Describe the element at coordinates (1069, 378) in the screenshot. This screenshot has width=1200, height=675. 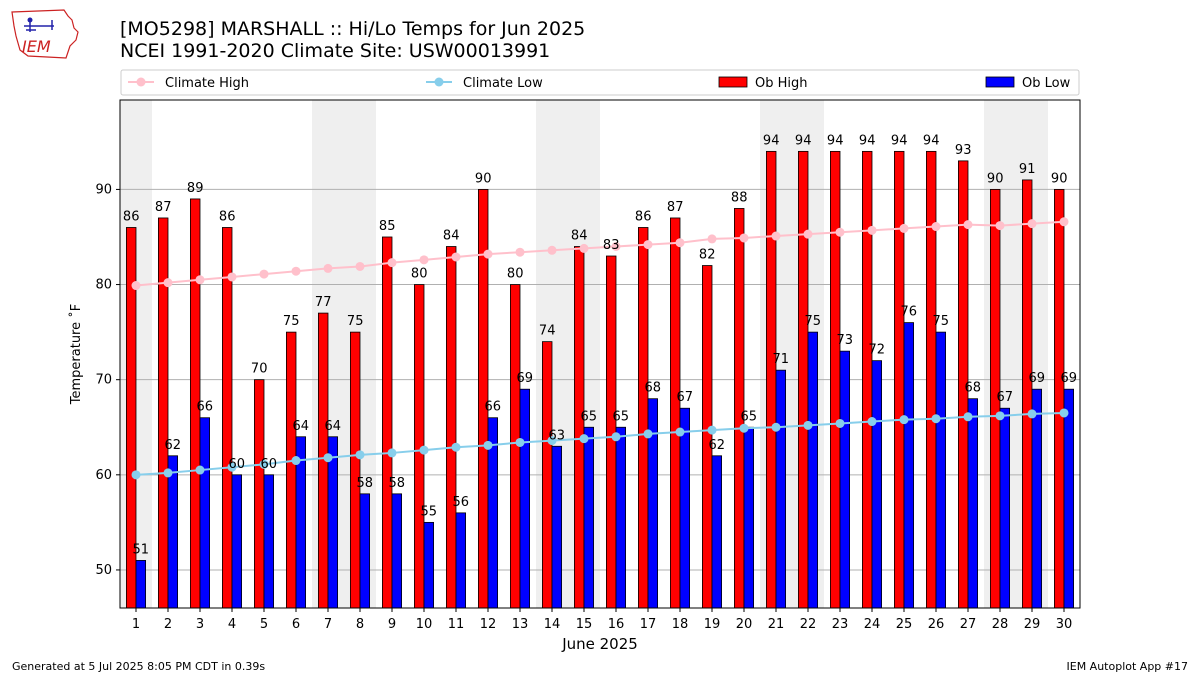
I see `ob-low-label-day-30: 69` at that location.